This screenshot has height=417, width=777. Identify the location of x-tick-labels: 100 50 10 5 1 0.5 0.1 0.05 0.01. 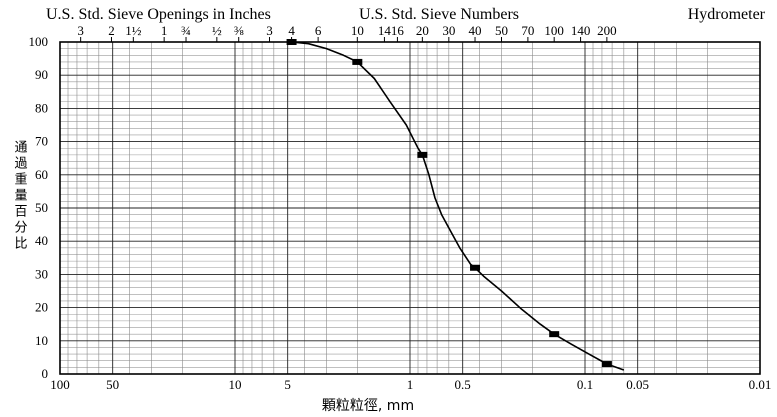
(410, 384).